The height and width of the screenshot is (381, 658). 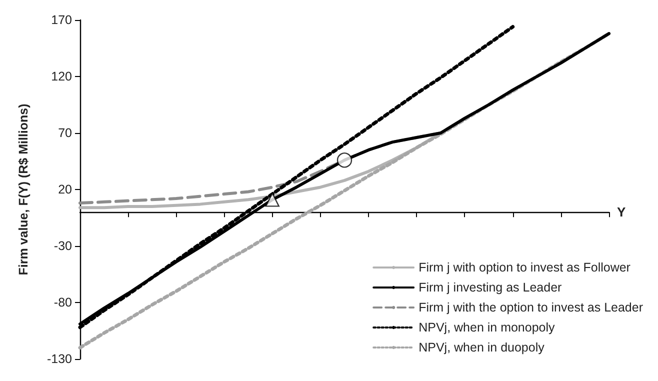 I want to click on y-tick-label: 20, so click(x=65, y=189).